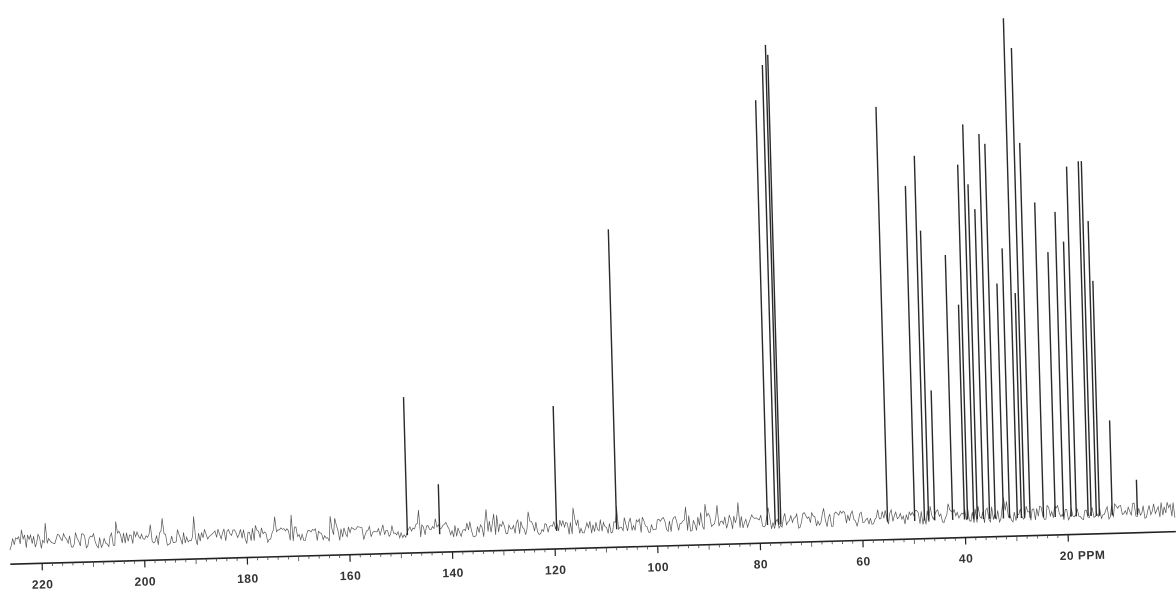  I want to click on x-tick-label: 140, so click(453, 573).